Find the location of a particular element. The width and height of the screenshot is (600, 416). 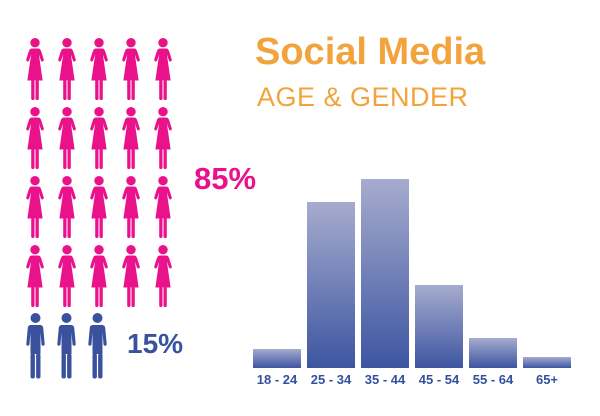

female-percentage-label: 85% is located at coordinates (225, 178).